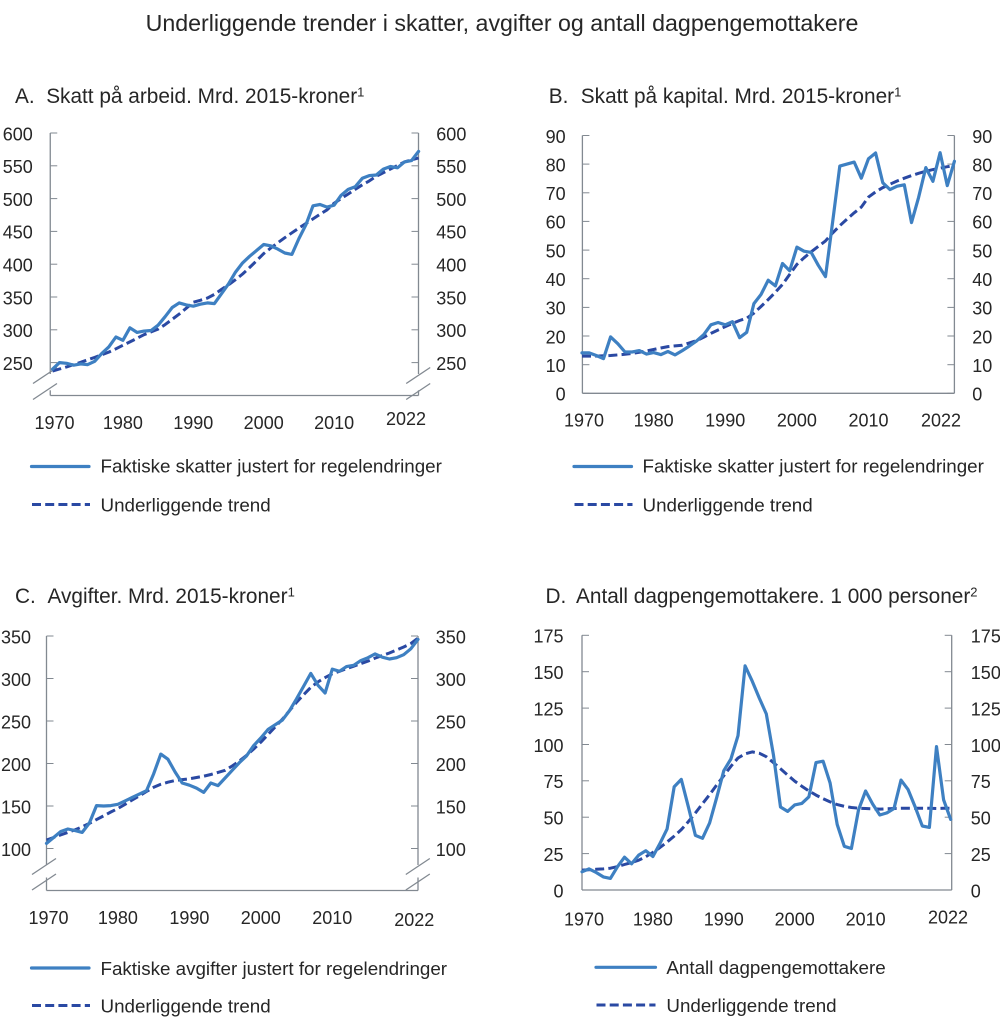  I want to click on svg-text: Antall dagpengemottakere, so click(775, 967).